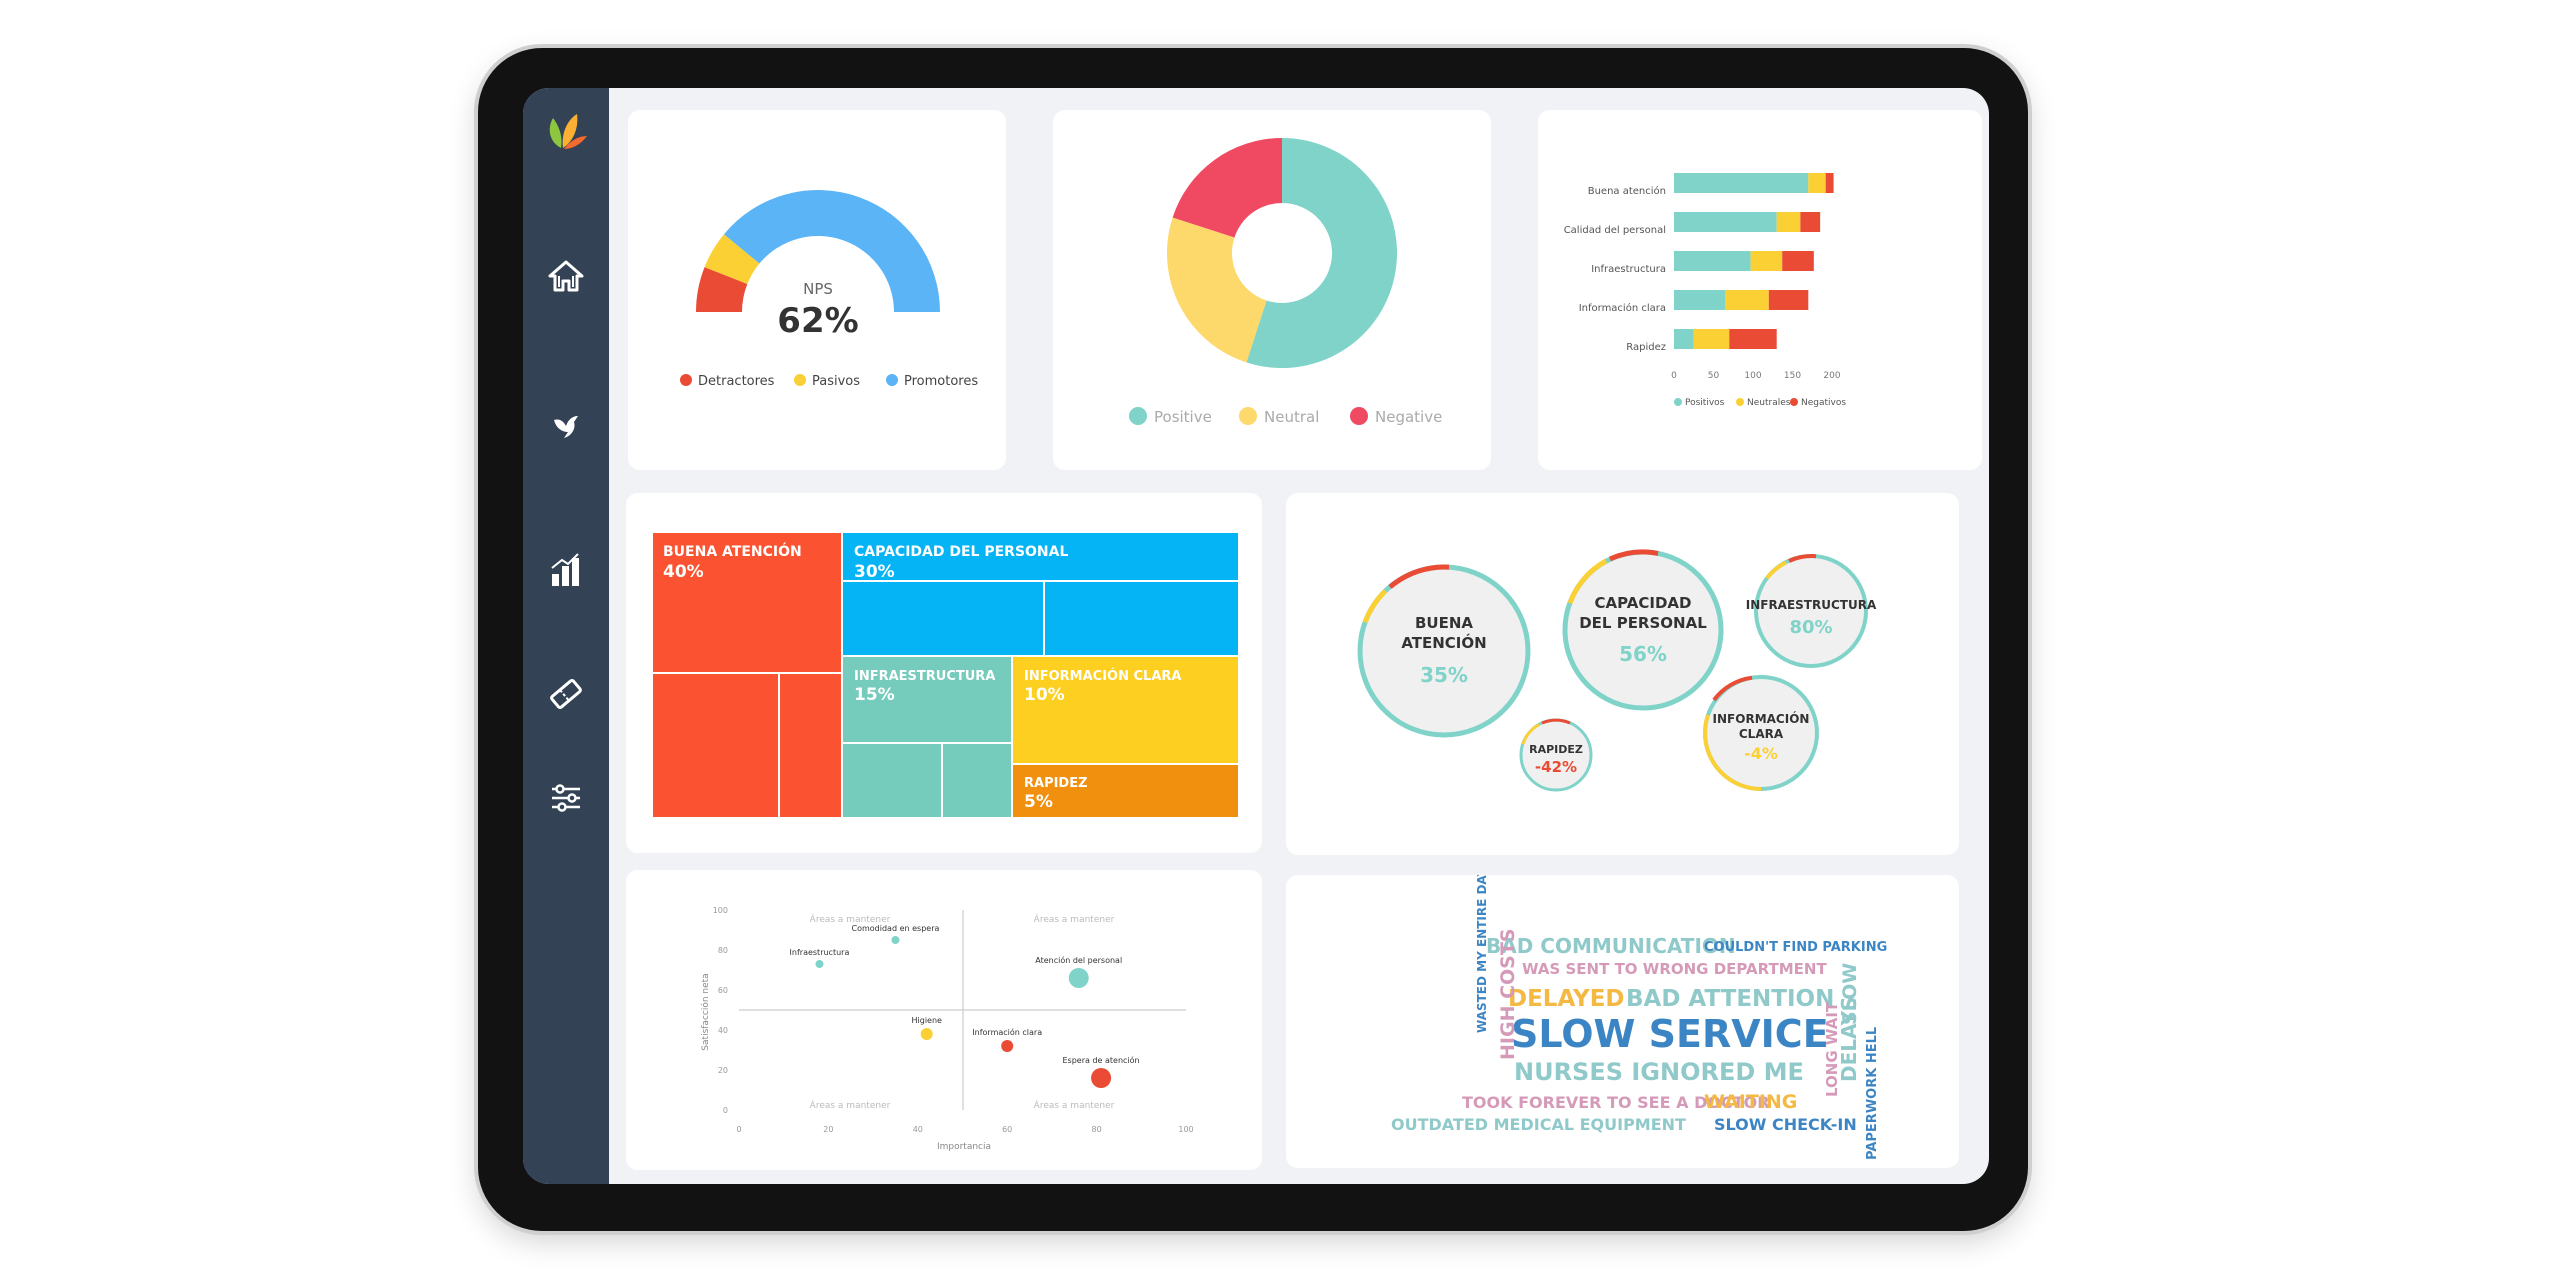  Describe the element at coordinates (1125, 710) in the screenshot. I see `treemap-informacion-clara` at that location.